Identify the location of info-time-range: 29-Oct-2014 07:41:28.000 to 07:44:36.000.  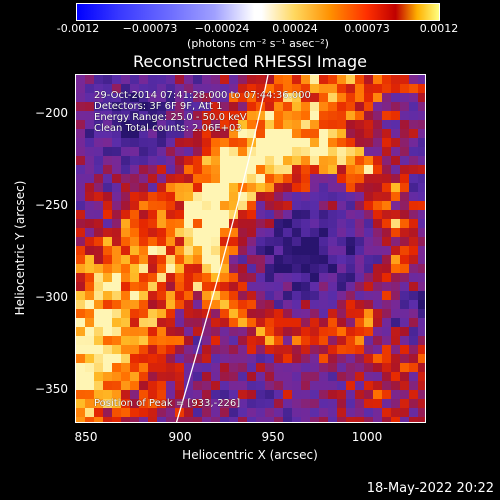
(202, 95).